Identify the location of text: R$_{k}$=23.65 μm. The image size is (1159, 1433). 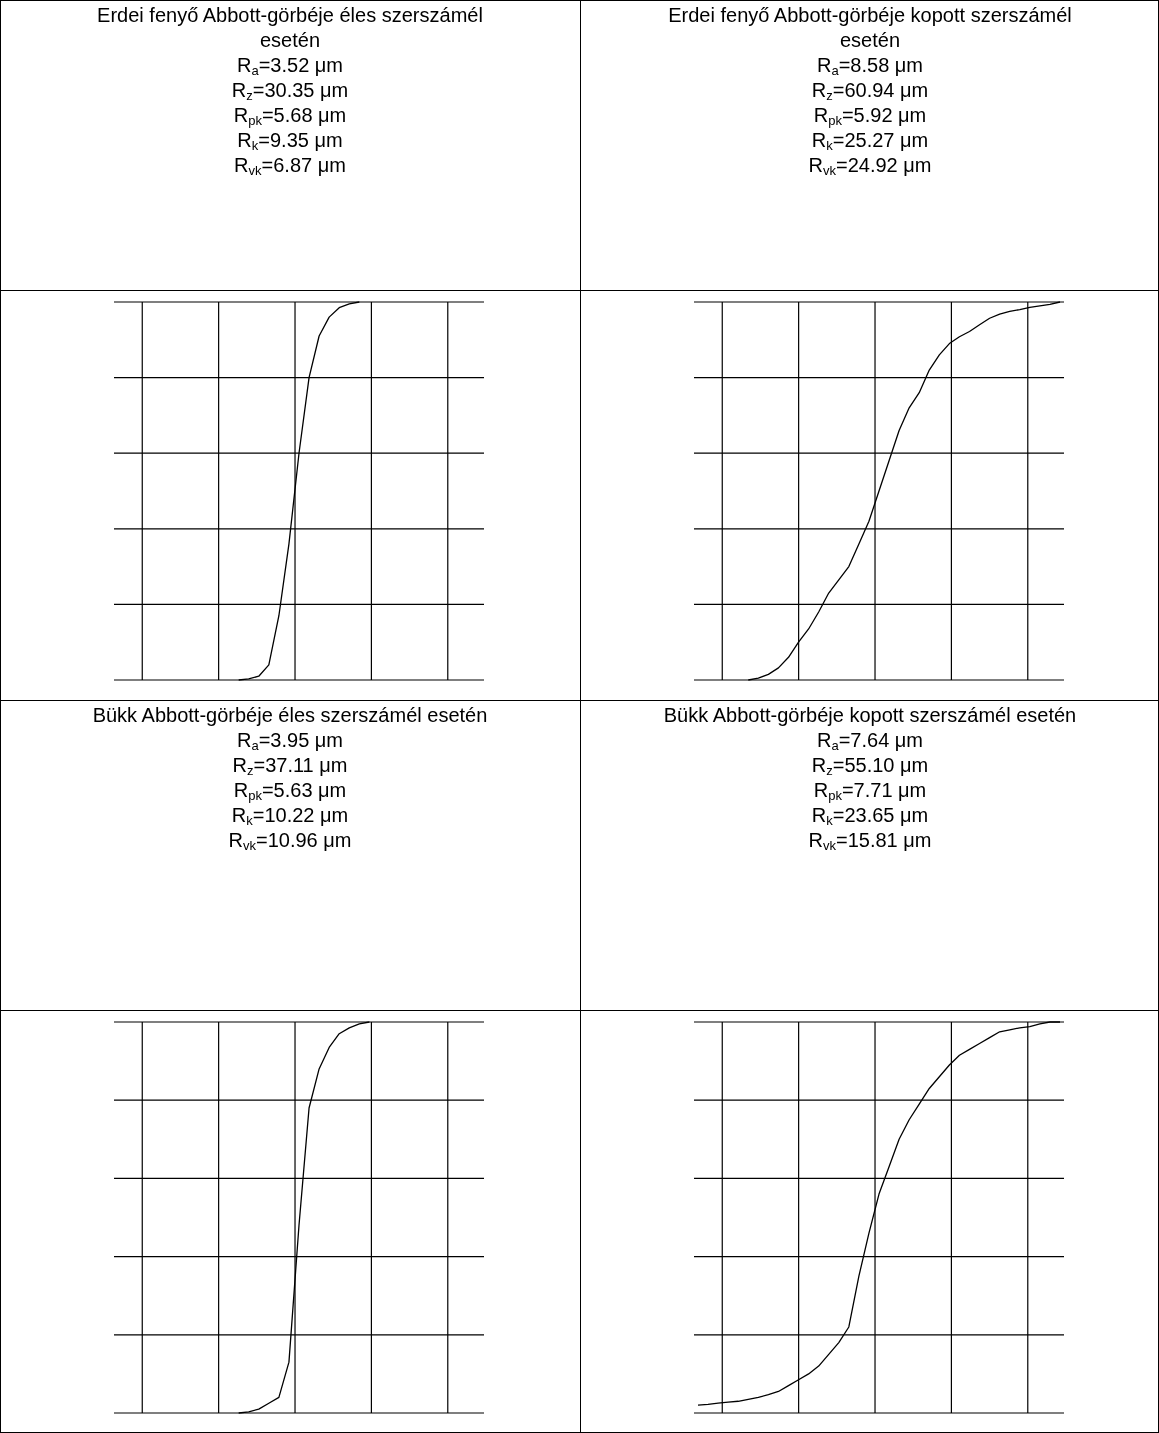
(870, 815).